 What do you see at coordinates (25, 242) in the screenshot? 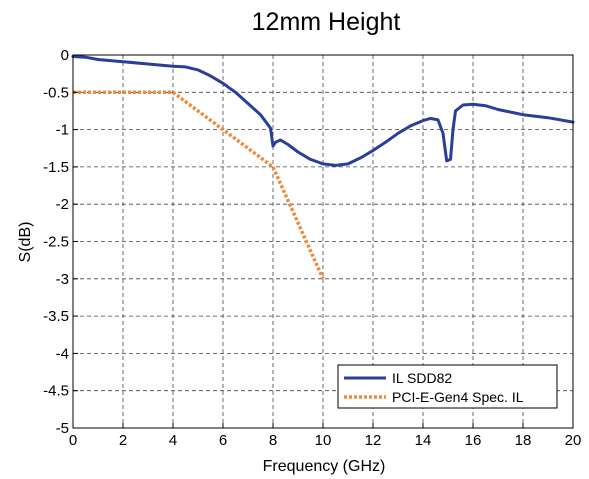
I see `y-axis-label: S(dB)` at bounding box center [25, 242].